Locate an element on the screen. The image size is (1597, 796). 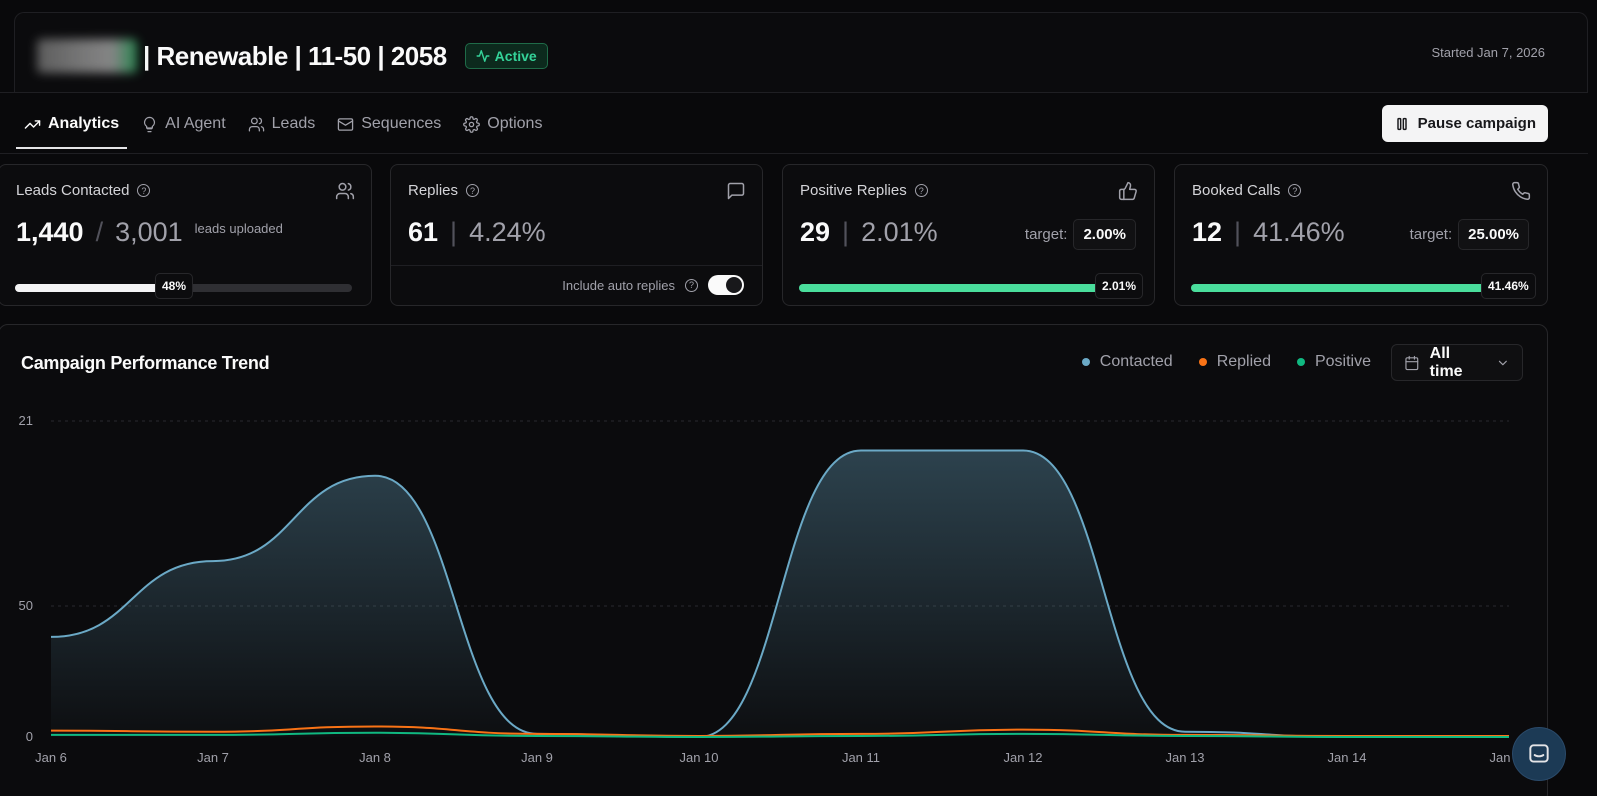
message-icon is located at coordinates (736, 191).